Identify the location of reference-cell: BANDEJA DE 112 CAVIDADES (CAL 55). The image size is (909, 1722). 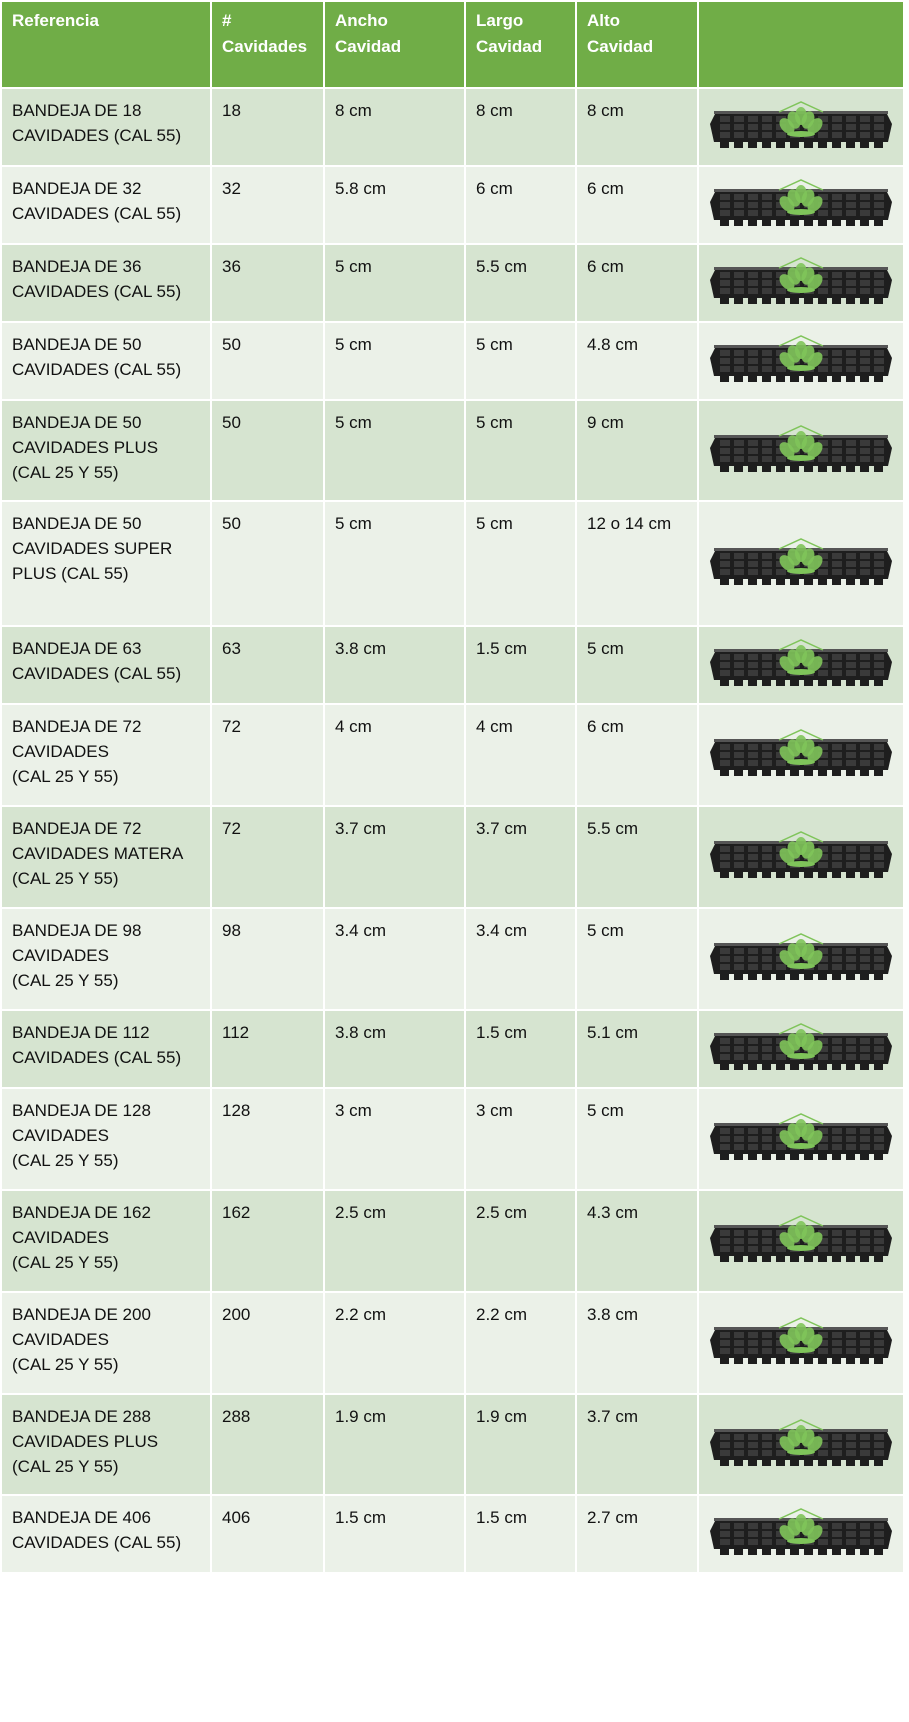
(106, 1049).